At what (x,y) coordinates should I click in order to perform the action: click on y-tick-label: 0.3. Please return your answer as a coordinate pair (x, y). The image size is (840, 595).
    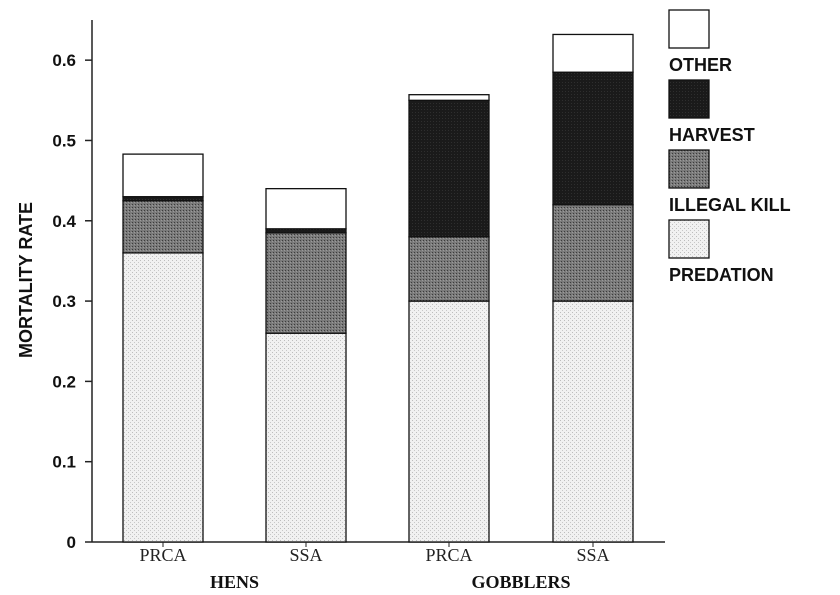
    Looking at the image, I should click on (64, 301).